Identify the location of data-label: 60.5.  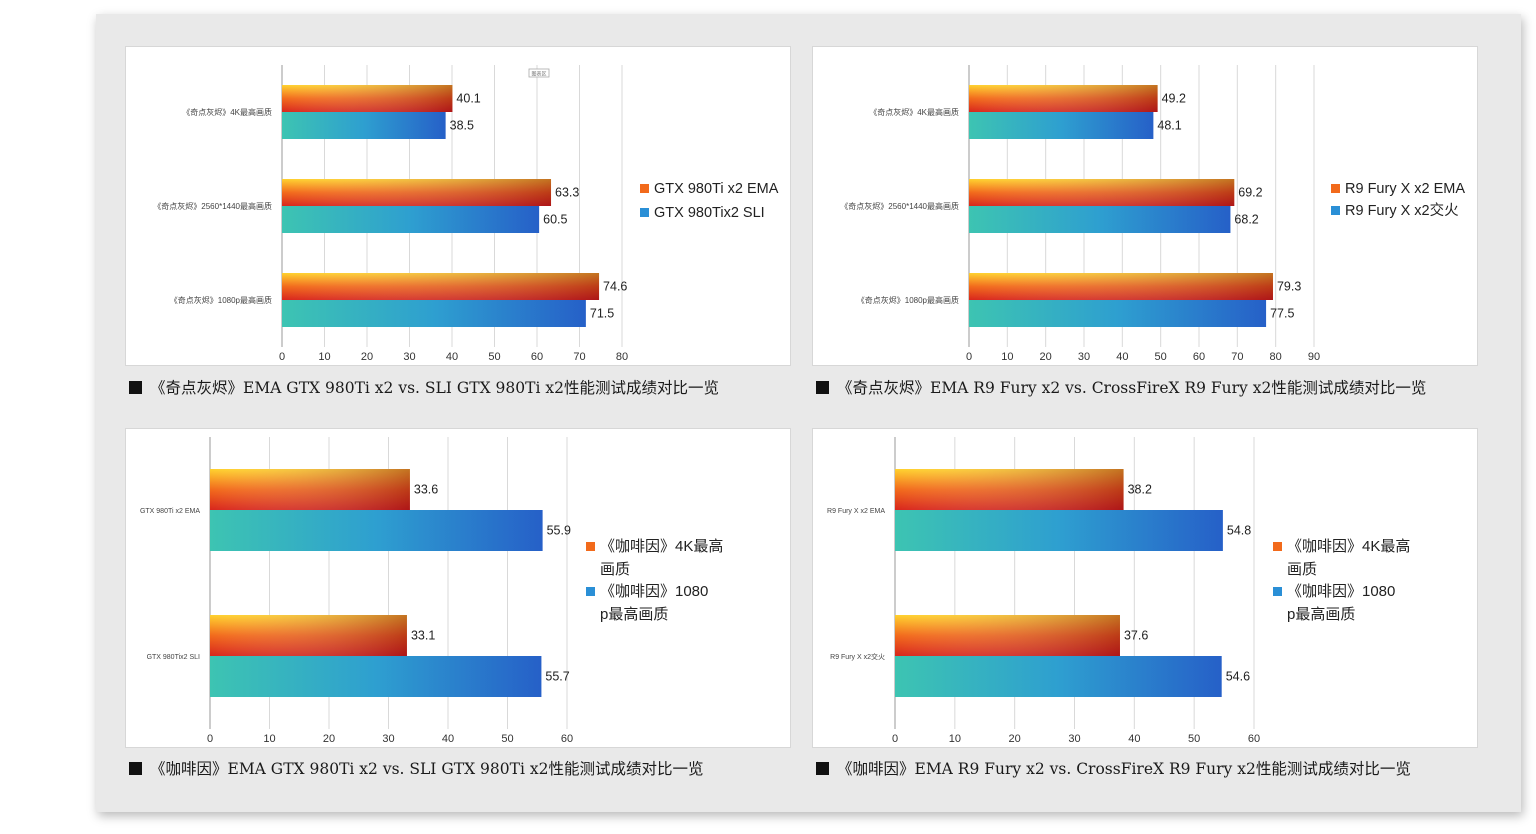
(555, 220).